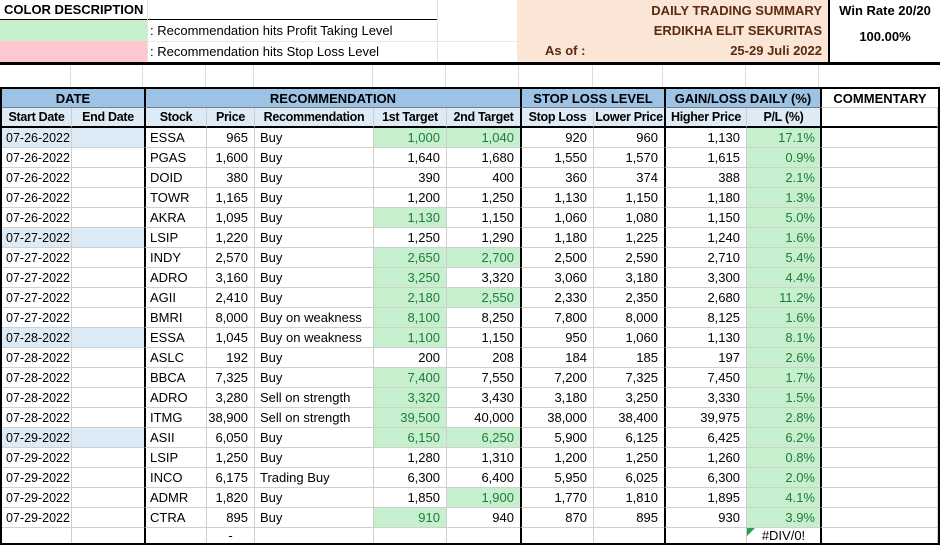 The image size is (940, 545). Describe the element at coordinates (483, 198) in the screenshot. I see `cell-2nd-target: 1,250` at that location.